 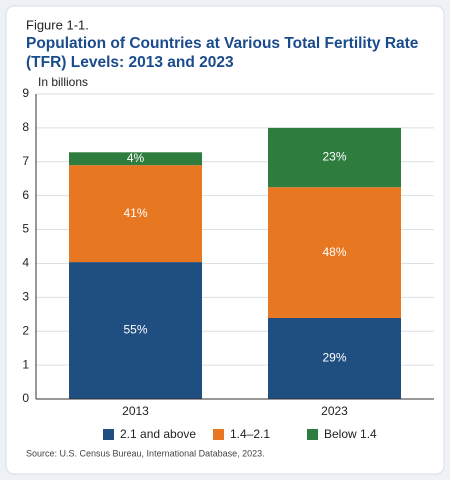 I want to click on segment-label: 48%, so click(x=334, y=252).